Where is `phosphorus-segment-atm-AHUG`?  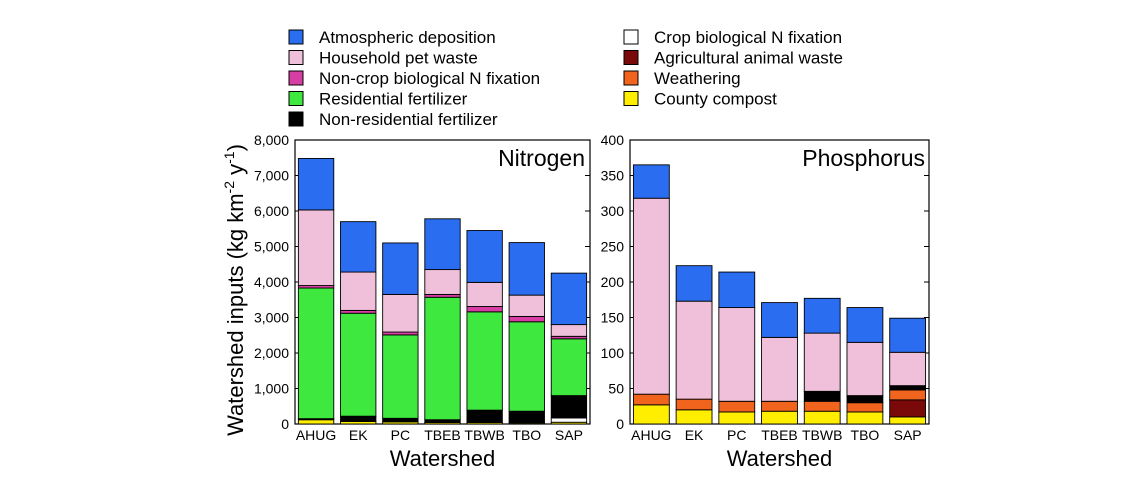 phosphorus-segment-atm-AHUG is located at coordinates (651, 181).